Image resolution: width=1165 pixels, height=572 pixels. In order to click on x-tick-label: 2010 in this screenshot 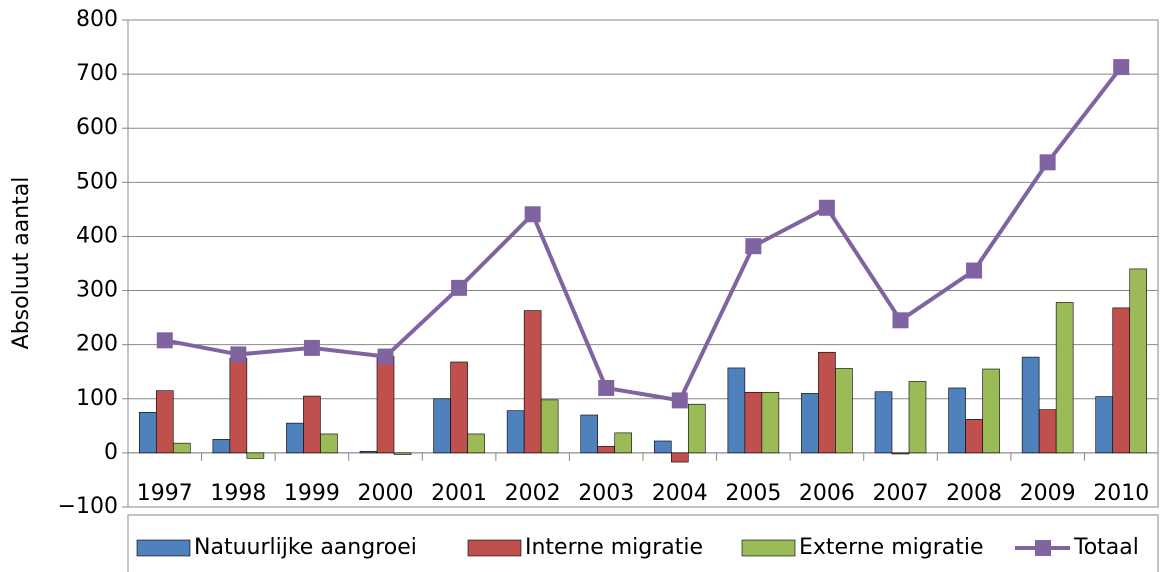, I will do `click(1121, 493)`.